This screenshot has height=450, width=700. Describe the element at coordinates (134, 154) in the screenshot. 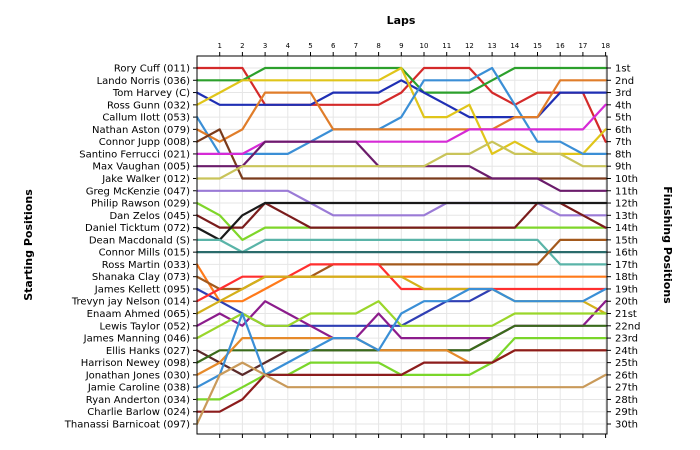

I see `driver-label: Santino Ferrucci (021)` at that location.